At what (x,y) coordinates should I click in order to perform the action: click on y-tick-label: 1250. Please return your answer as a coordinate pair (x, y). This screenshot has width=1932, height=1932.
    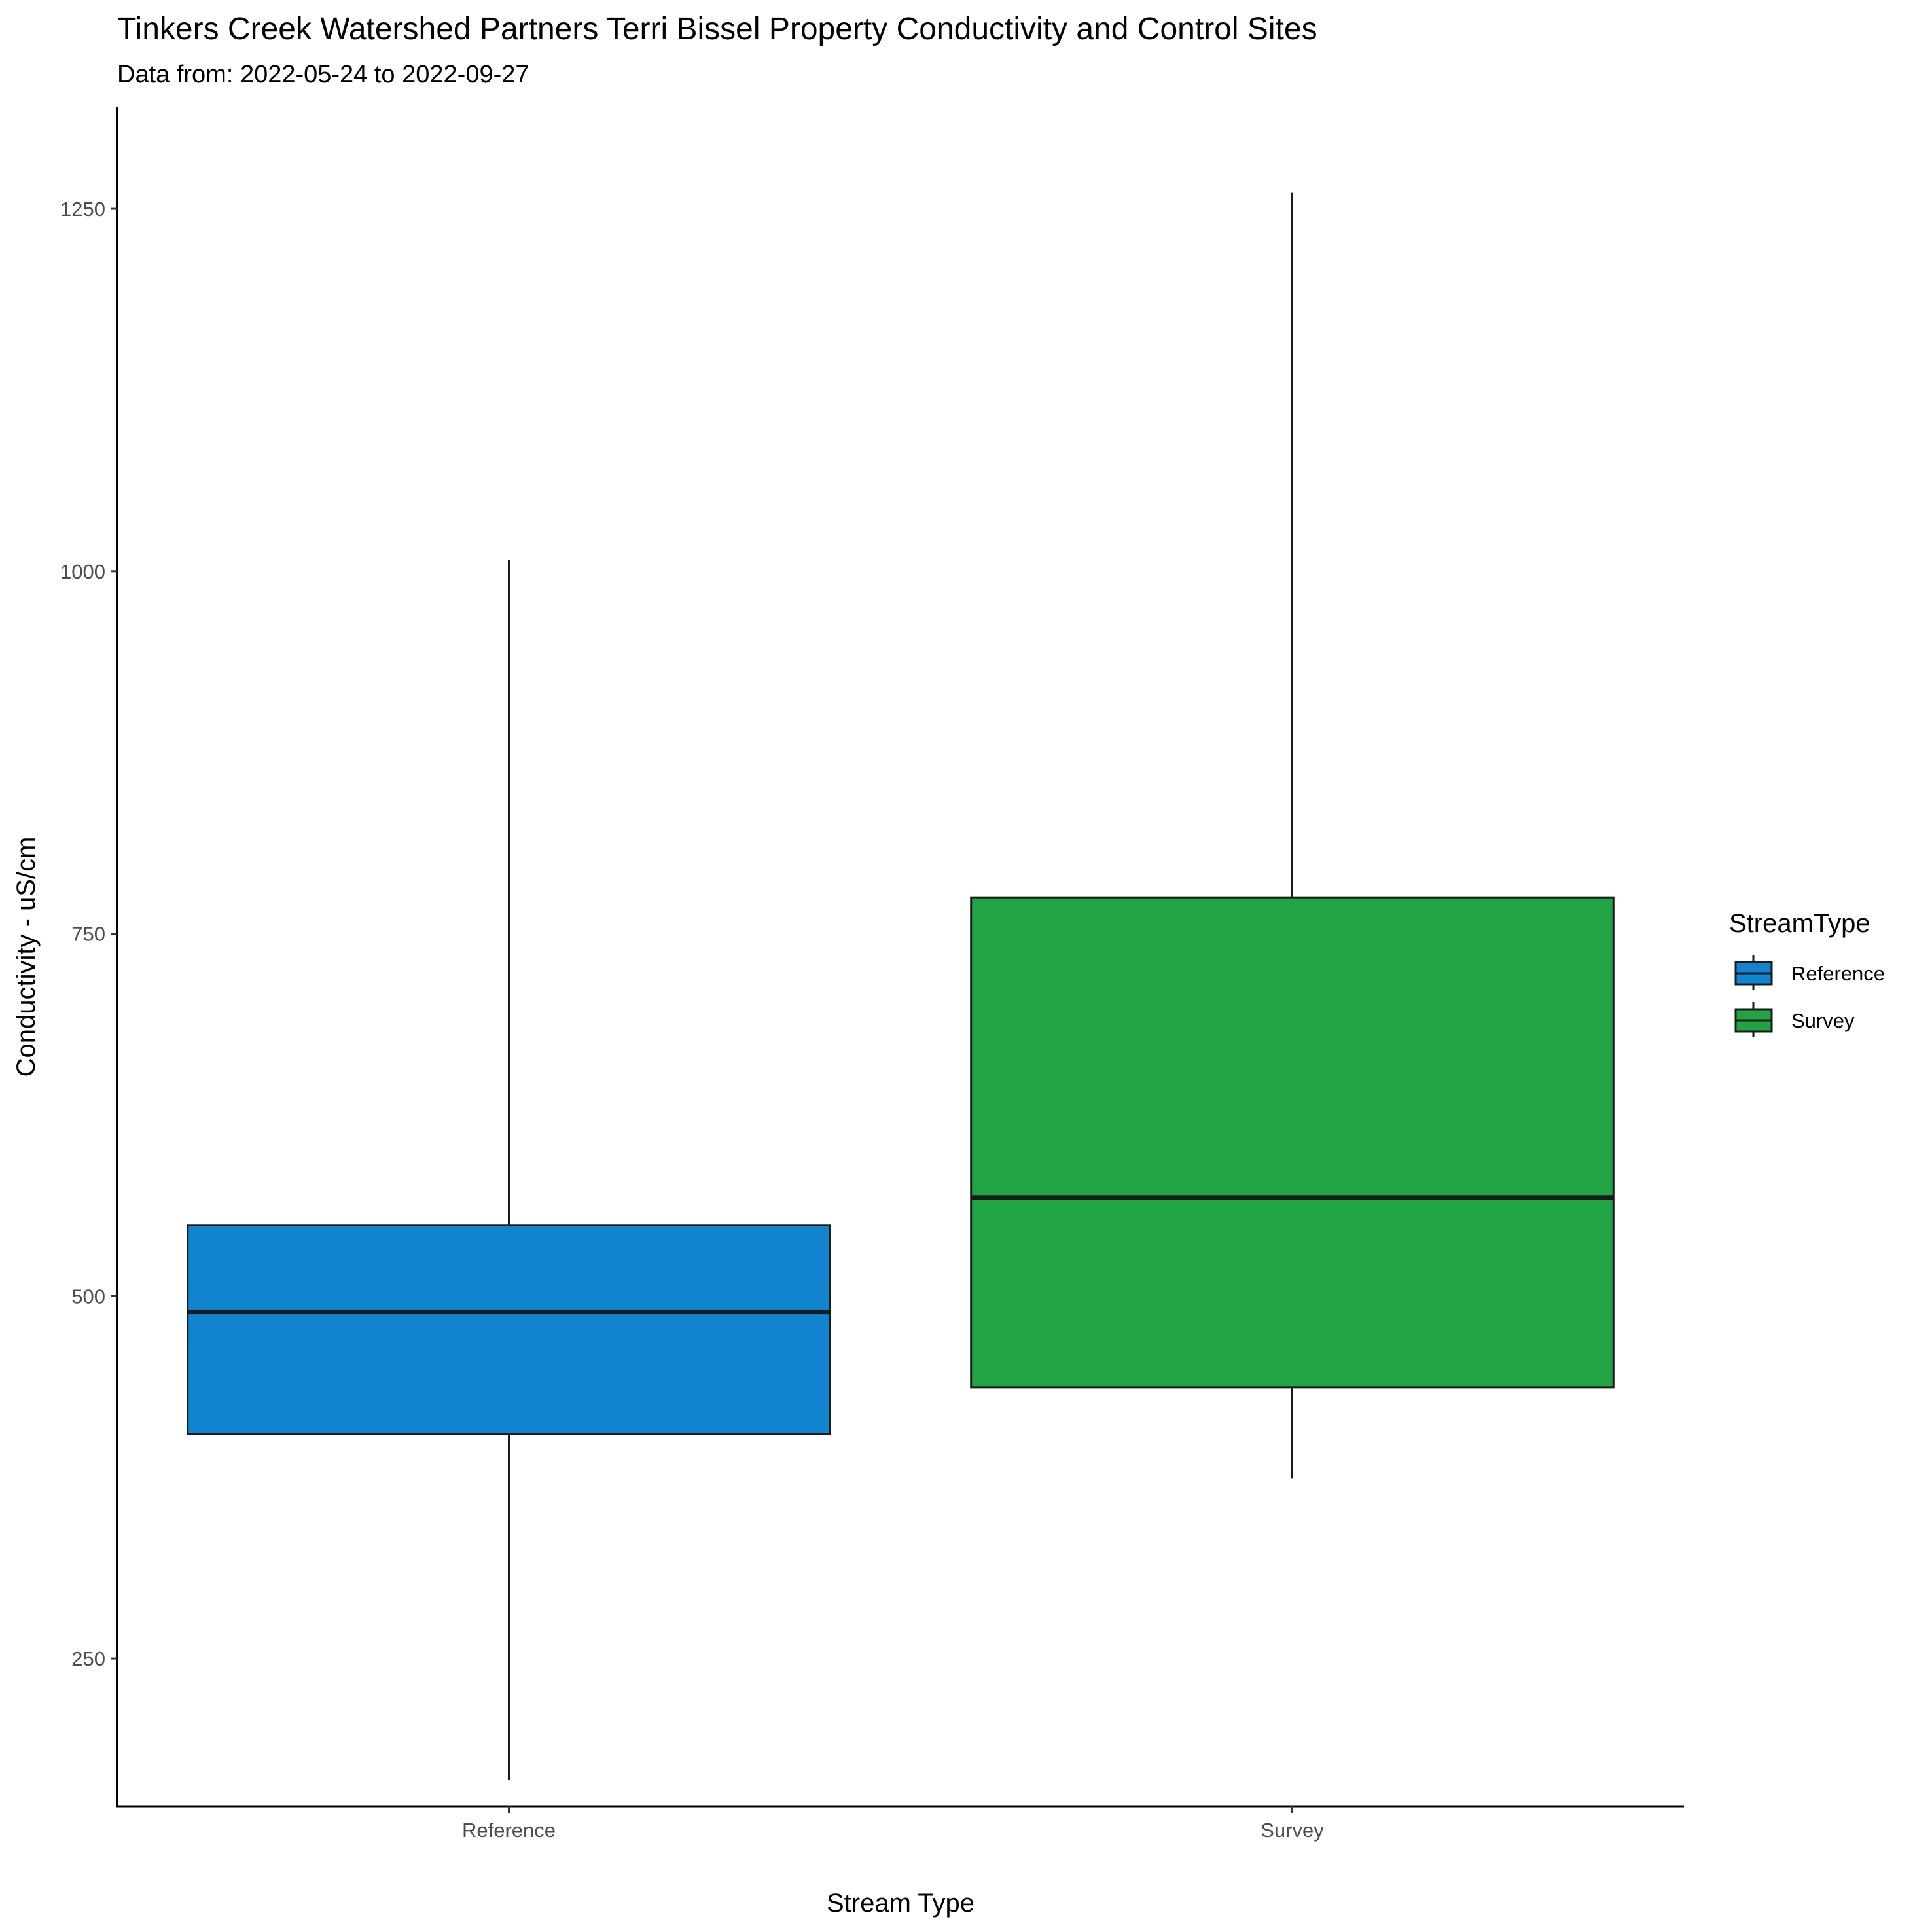
    Looking at the image, I should click on (82, 209).